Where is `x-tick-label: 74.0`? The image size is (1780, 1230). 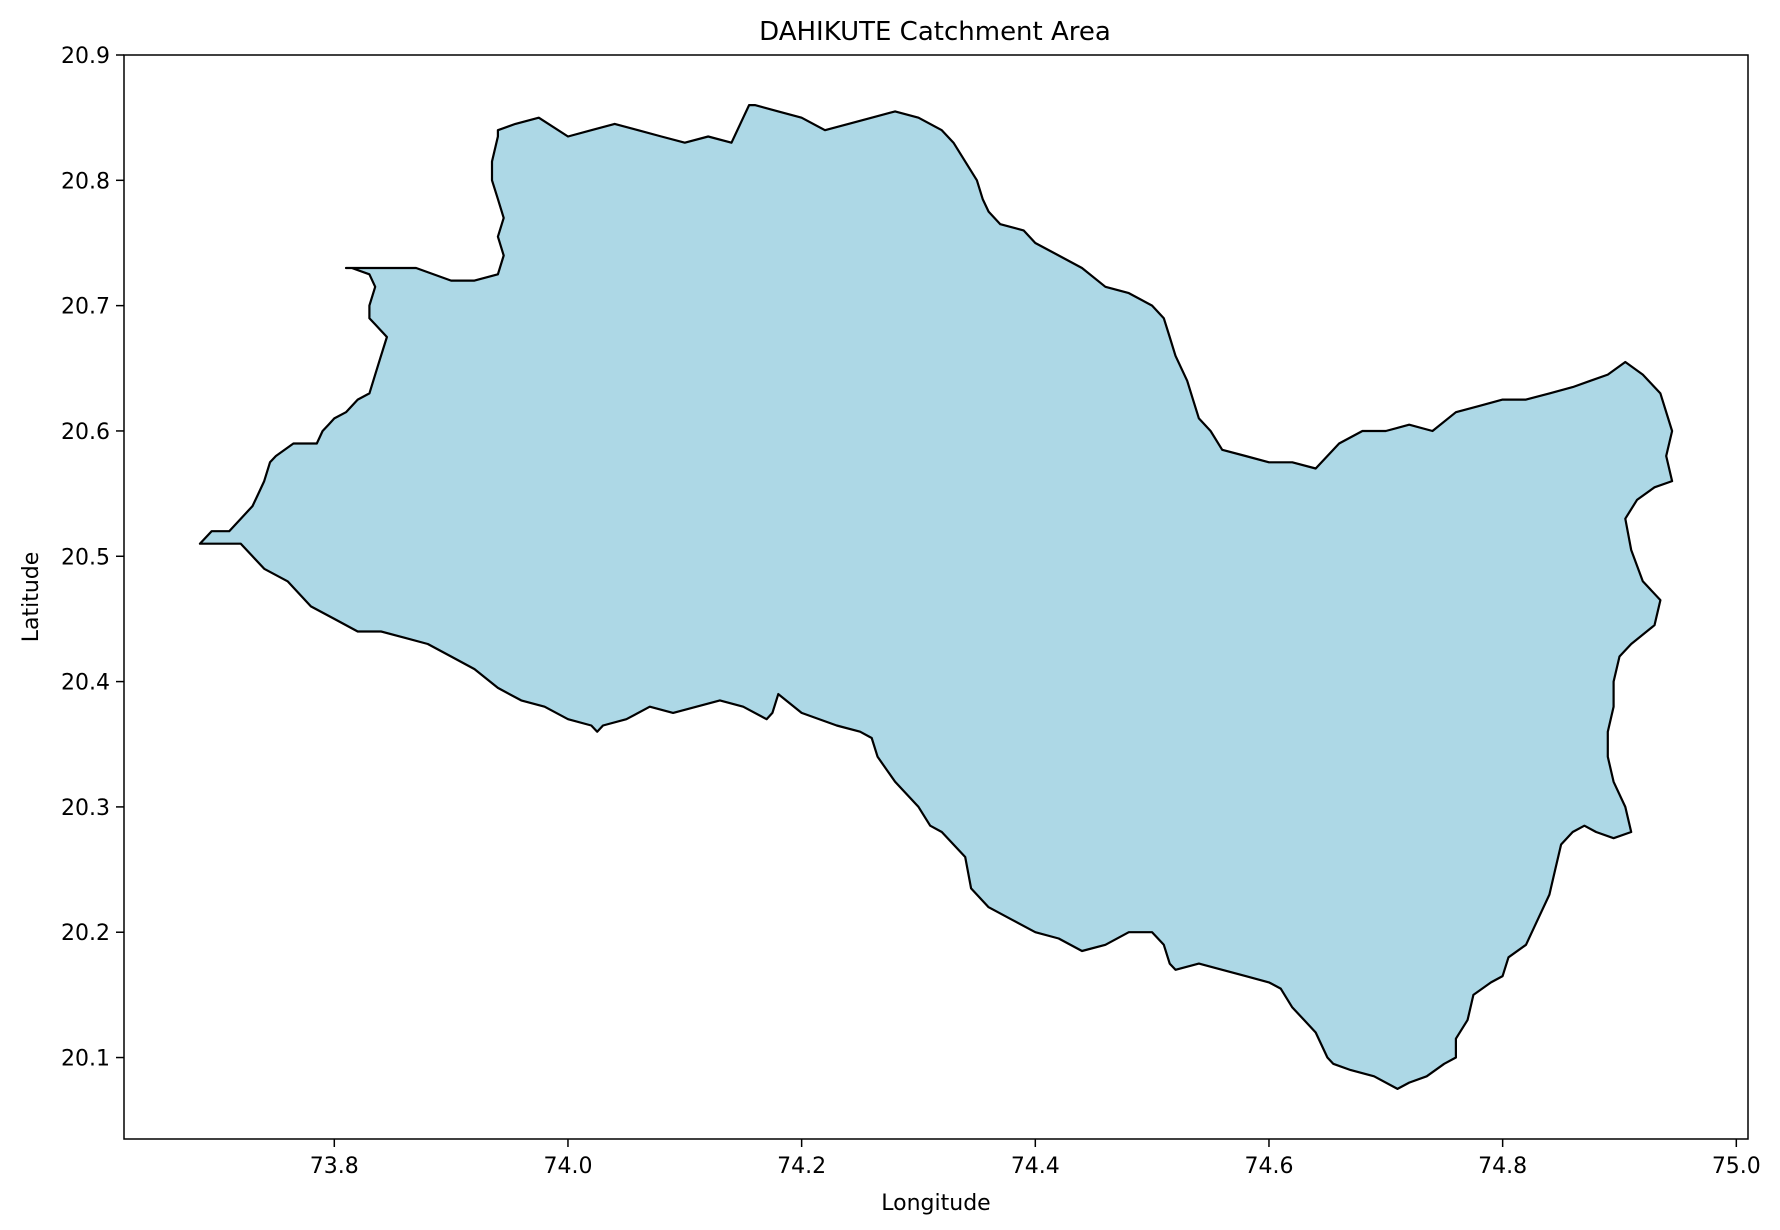 x-tick-label: 74.0 is located at coordinates (567, 1166).